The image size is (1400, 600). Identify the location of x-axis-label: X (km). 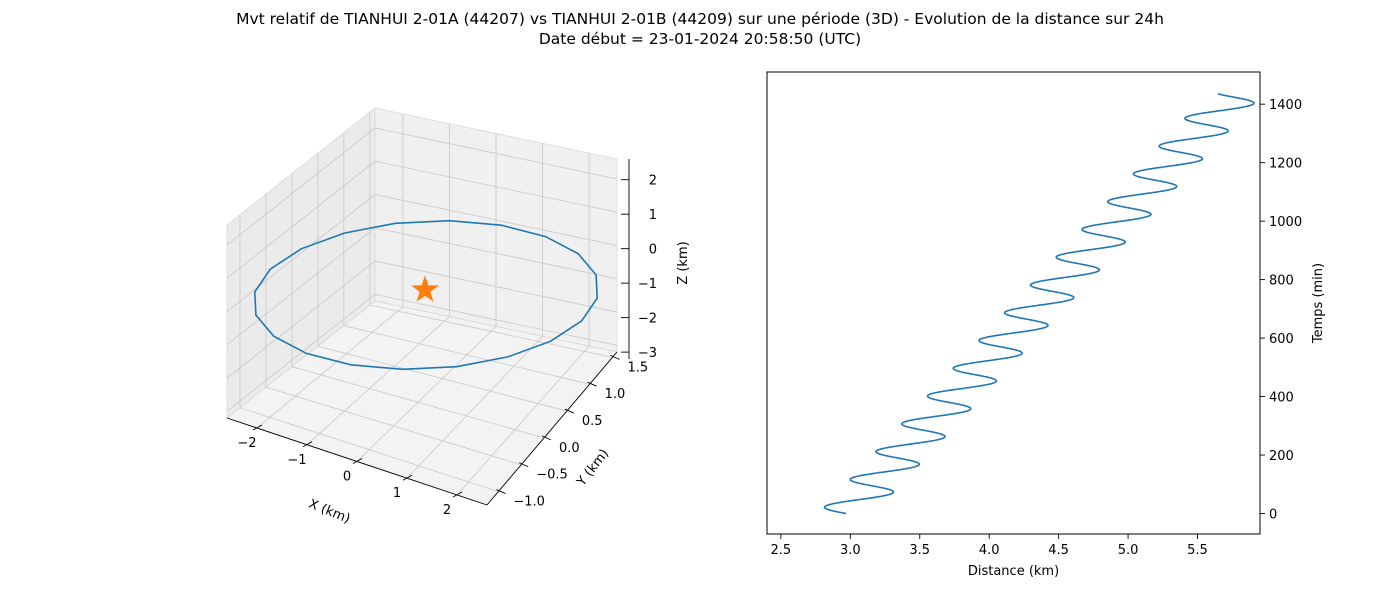
(329, 512).